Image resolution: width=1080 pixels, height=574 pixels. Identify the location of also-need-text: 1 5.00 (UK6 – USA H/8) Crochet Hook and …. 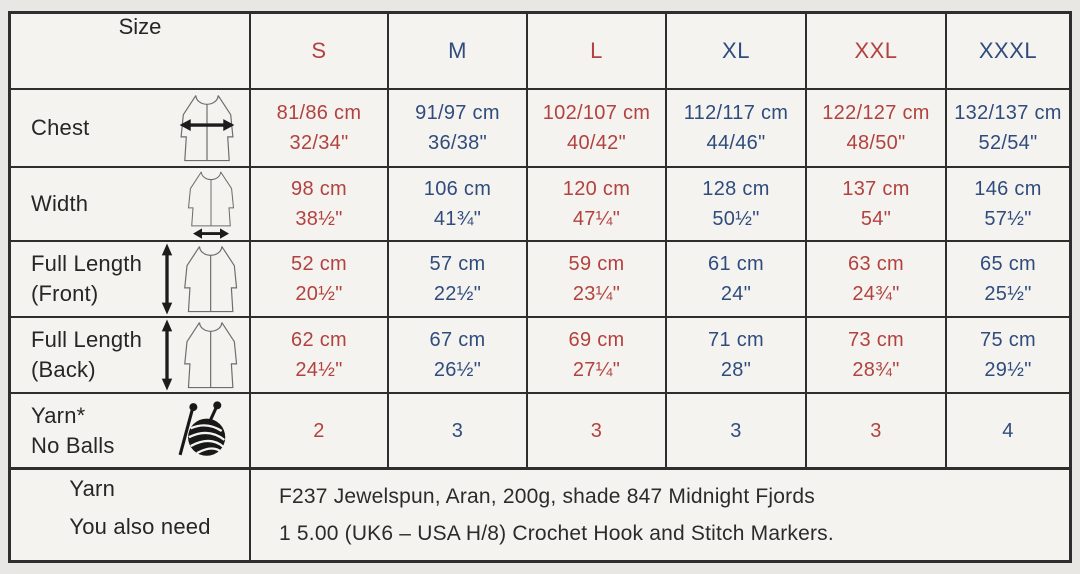
(556, 533).